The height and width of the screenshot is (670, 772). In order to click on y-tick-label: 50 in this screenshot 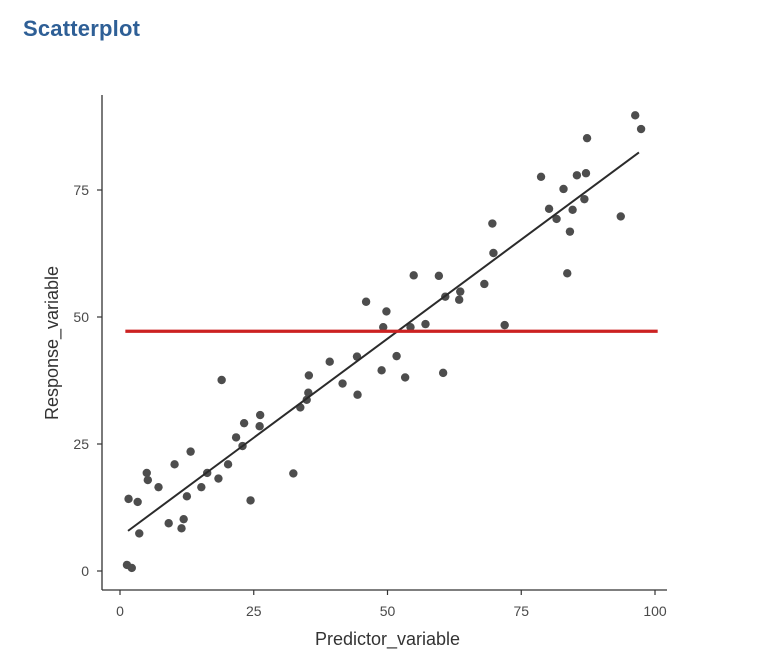, I will do `click(81, 317)`.